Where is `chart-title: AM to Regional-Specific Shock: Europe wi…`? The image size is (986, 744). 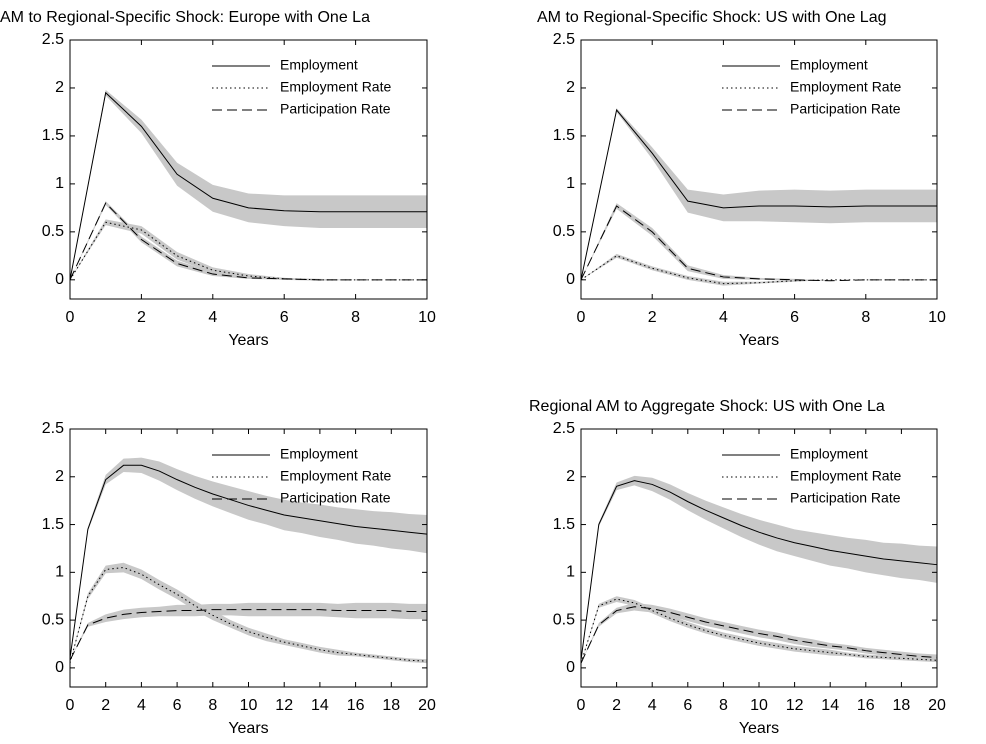
chart-title: AM to Regional-Specific Shock: Europe wi… is located at coordinates (185, 17).